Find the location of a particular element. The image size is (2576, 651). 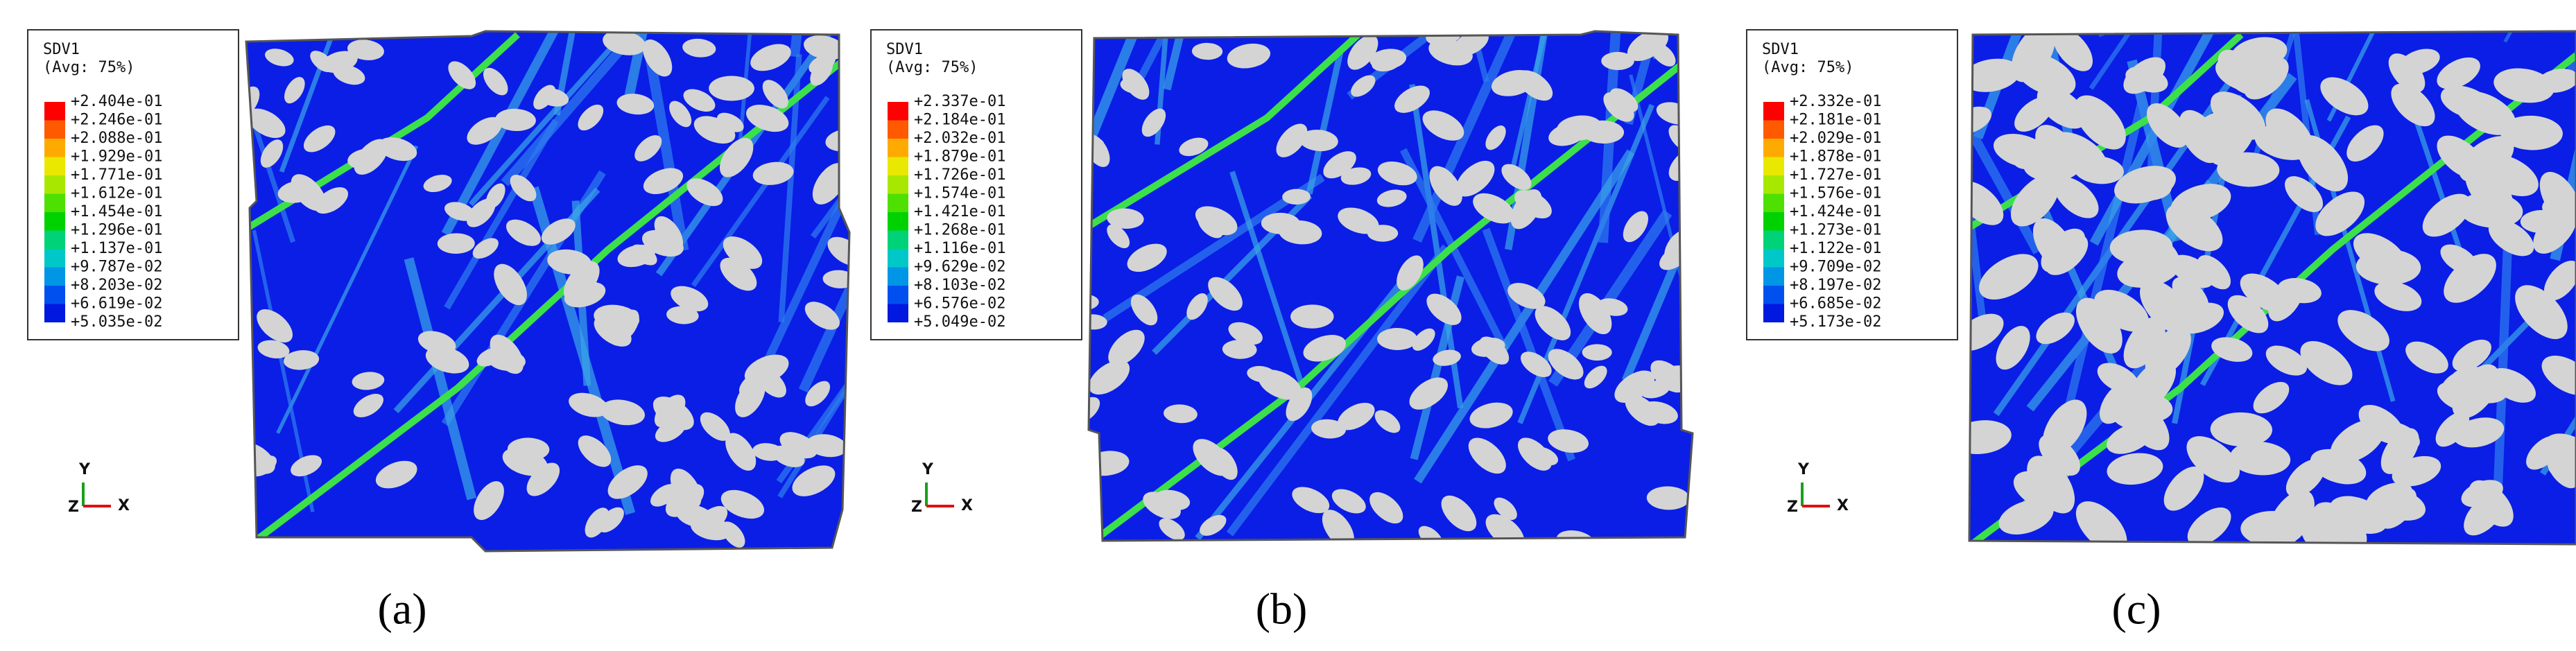

legend-label: +2.029e-01 is located at coordinates (1835, 139).